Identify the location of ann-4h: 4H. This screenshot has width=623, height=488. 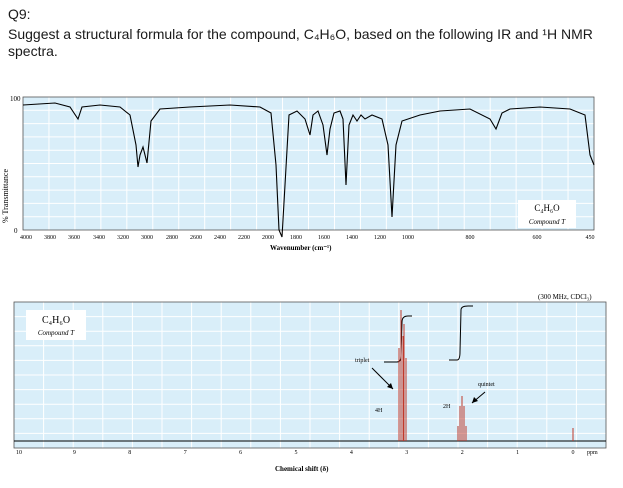
(379, 411).